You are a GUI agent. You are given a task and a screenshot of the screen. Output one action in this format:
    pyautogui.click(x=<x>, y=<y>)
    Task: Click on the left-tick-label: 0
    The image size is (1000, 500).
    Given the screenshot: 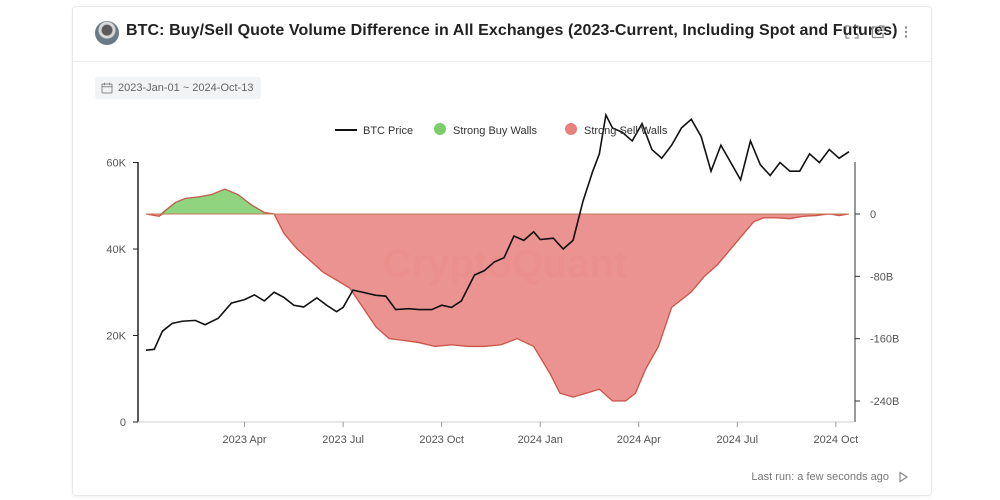 What is the action you would take?
    pyautogui.click(x=123, y=423)
    